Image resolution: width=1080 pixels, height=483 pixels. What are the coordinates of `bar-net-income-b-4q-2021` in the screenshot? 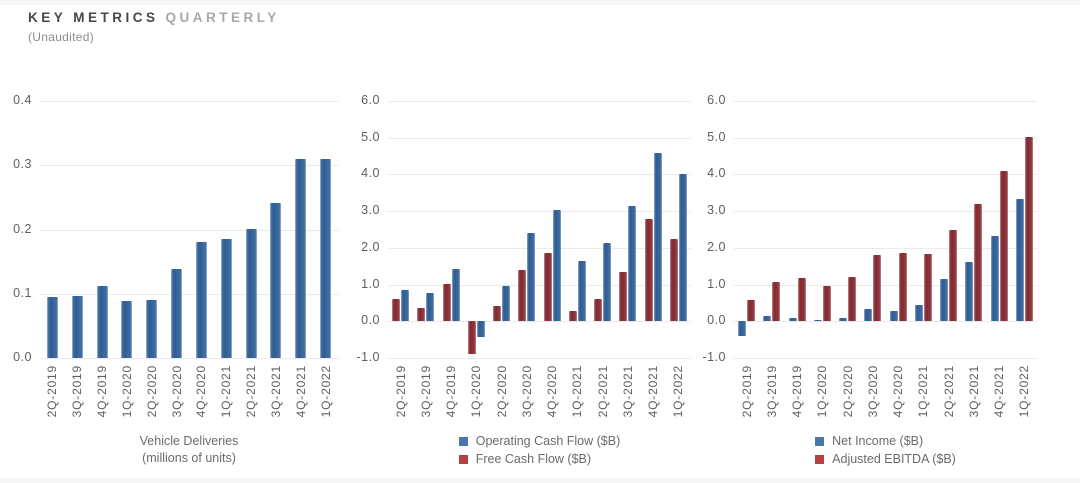 It's located at (994, 279).